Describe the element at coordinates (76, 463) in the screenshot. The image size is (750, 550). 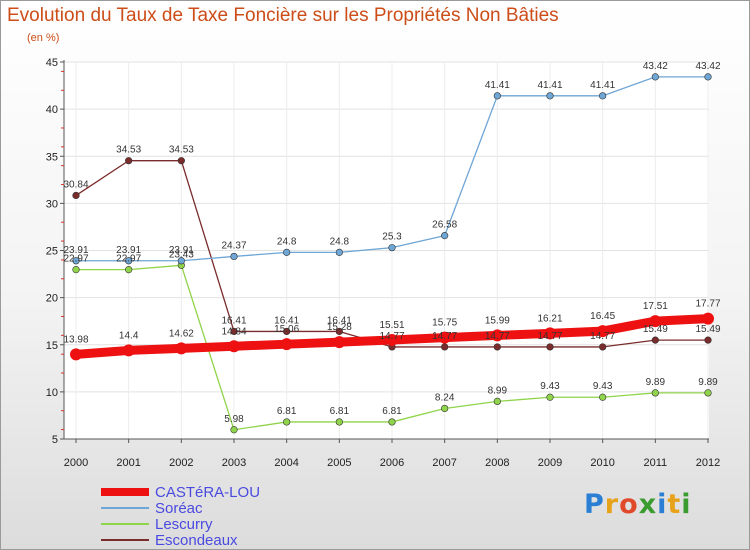
I see `x-tick-label: 2000` at that location.